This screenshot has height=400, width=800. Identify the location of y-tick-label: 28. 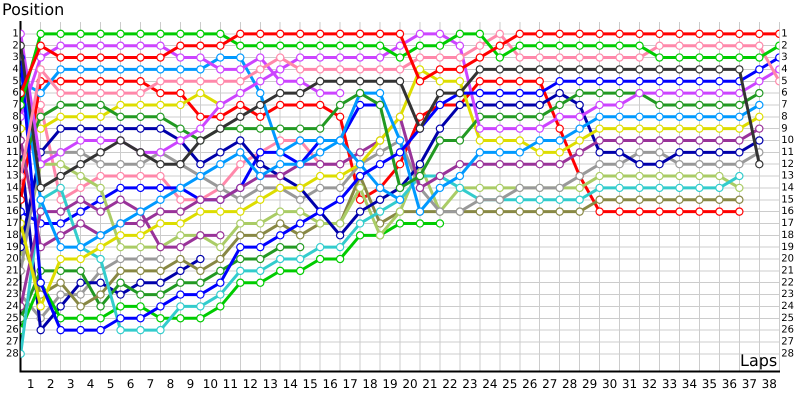
(12, 354).